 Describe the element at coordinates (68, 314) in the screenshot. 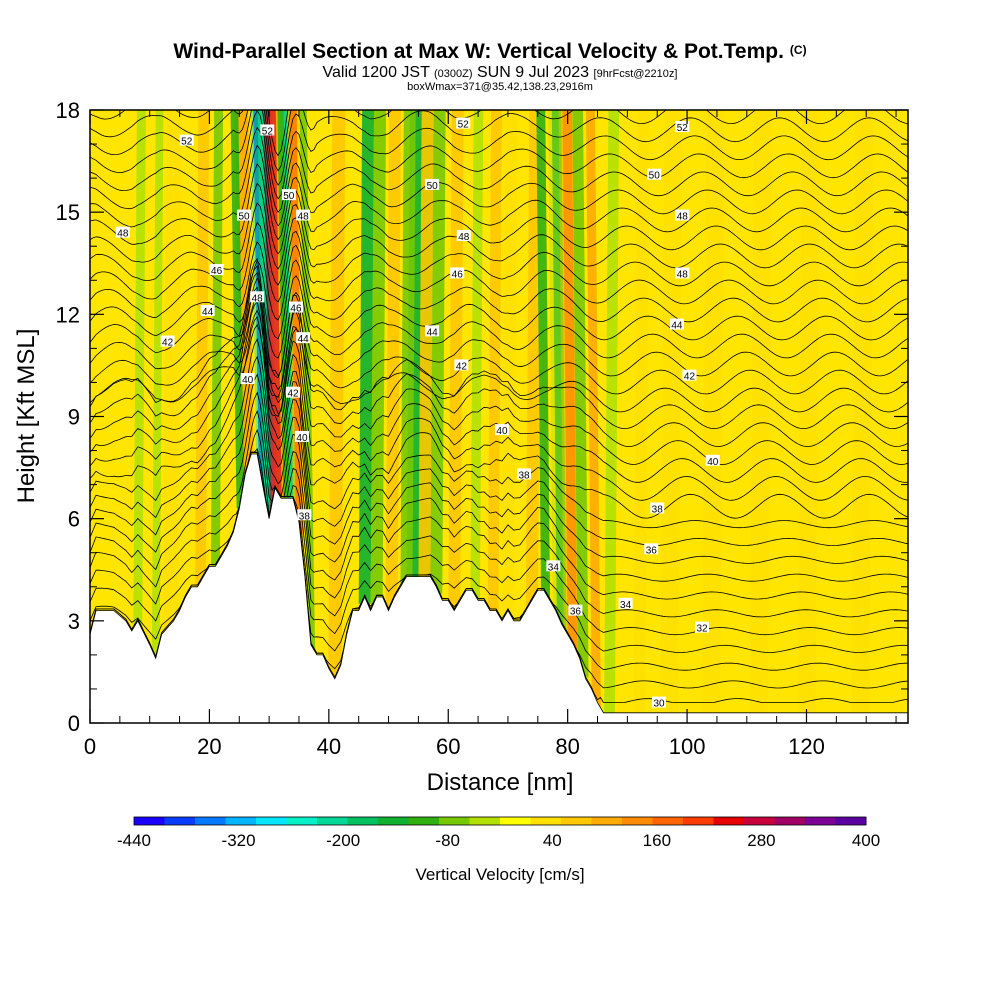

I see `y-tick-label: 12` at that location.